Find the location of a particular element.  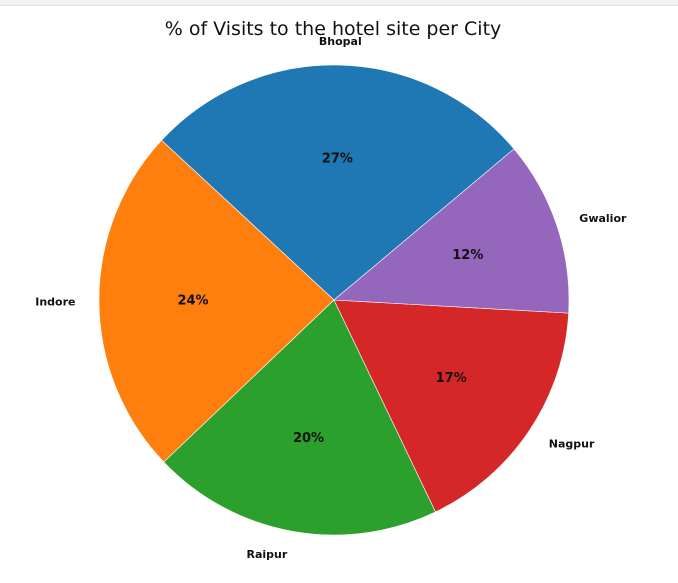

chart-title: % of Visits to the hotel site per City is located at coordinates (333, 29).